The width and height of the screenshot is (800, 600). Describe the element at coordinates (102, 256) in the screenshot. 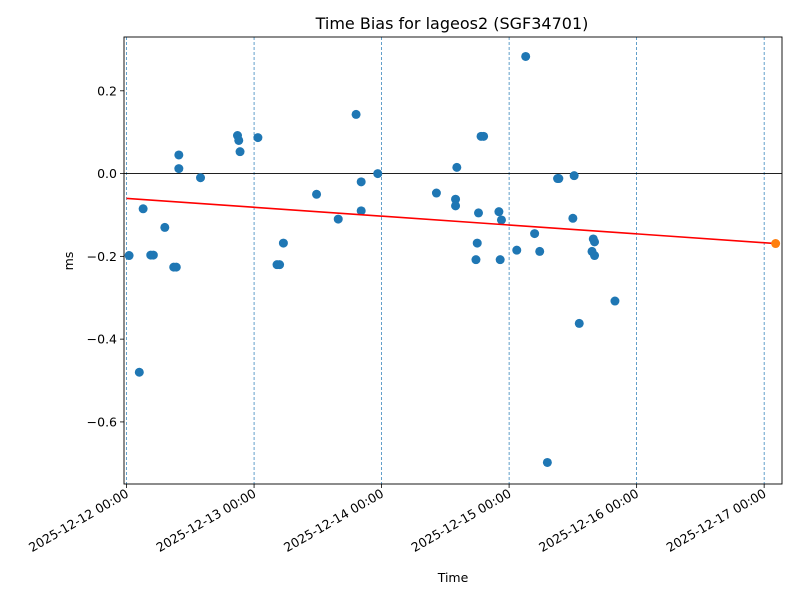

I see `y-tick-label: −0.2` at that location.